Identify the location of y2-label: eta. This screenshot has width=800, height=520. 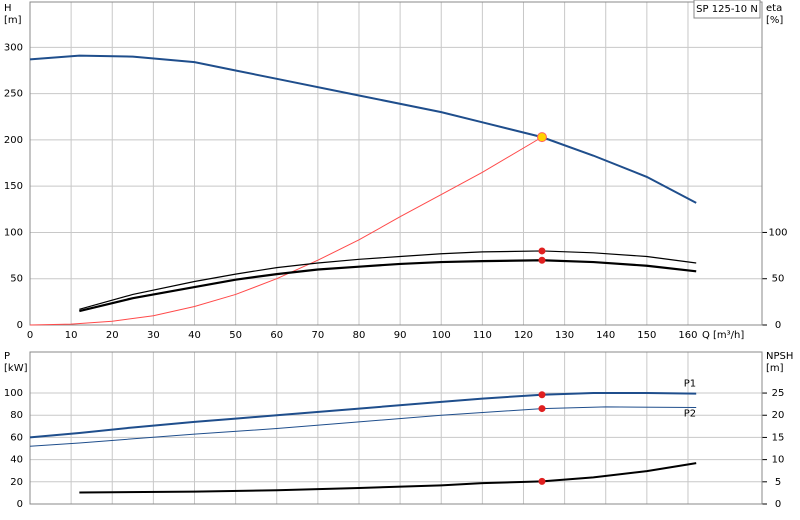
(774, 8).